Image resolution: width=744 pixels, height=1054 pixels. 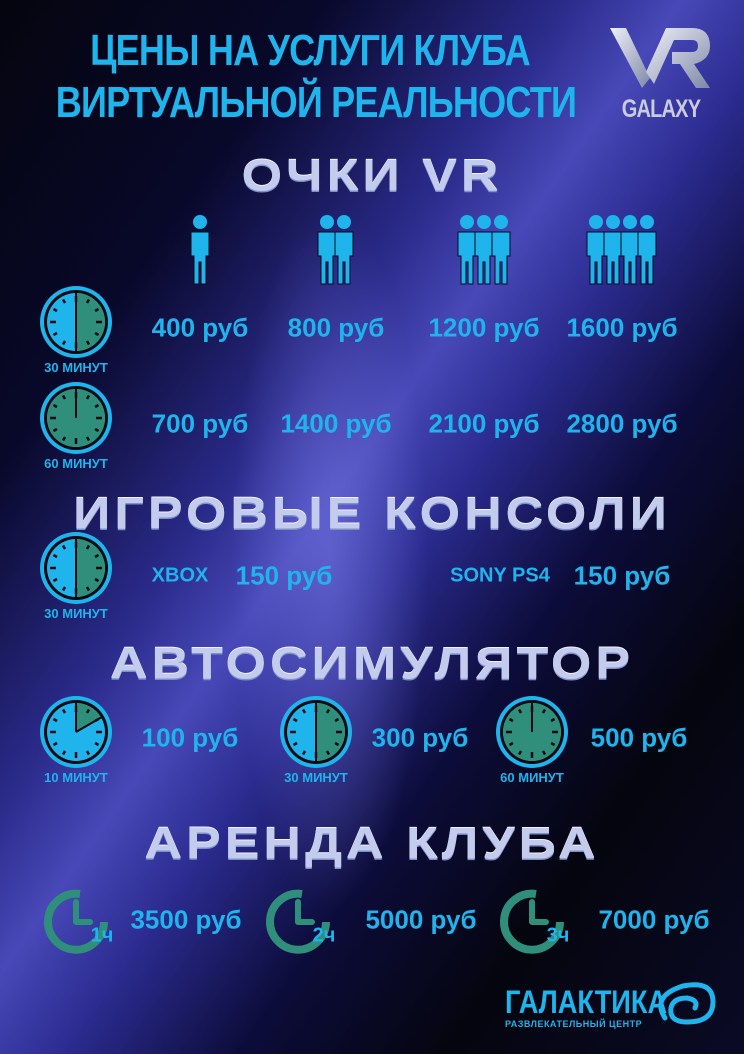 I want to click on heading-rental: АРЕНДА КЛУБА, so click(x=372, y=844).